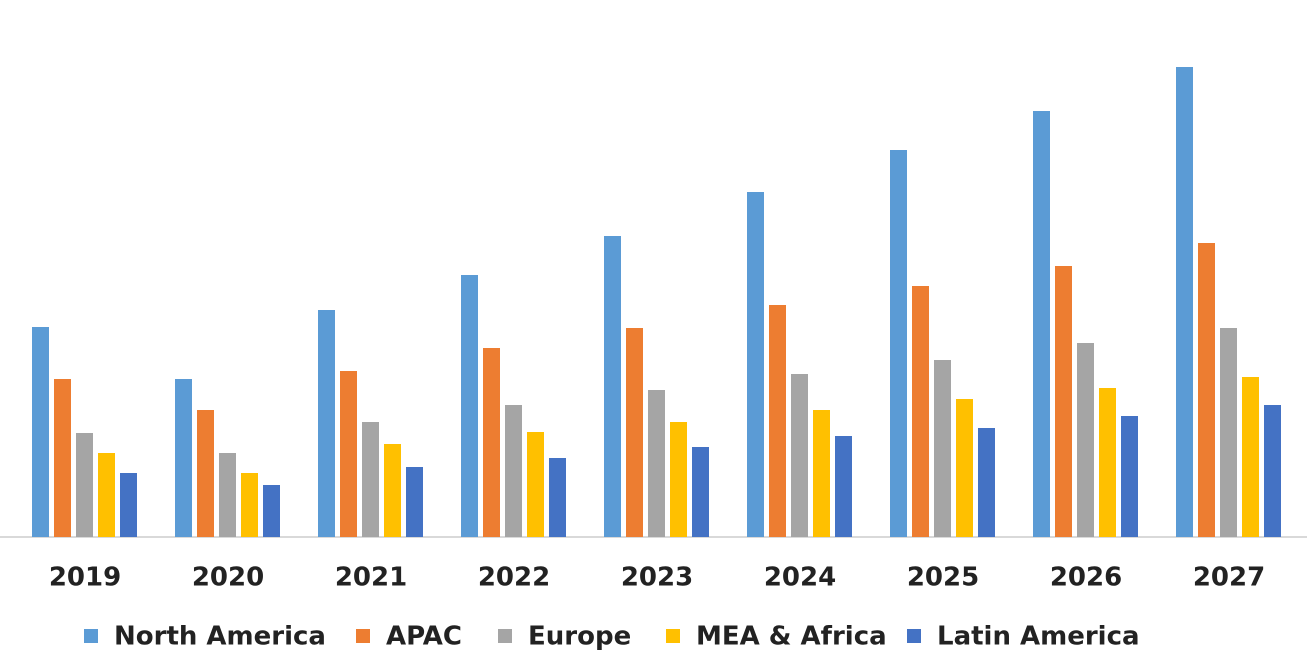  Describe the element at coordinates (657, 578) in the screenshot. I see `x-tick-label: 2023` at that location.